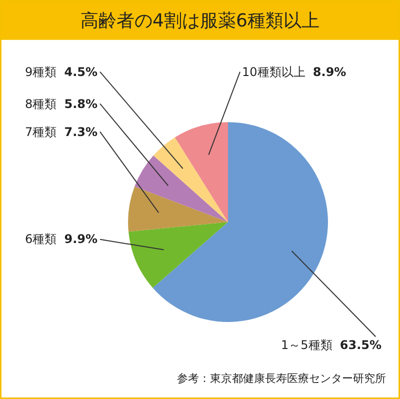  I want to click on text: 参考：東京都健康長寿医療センター研究所, so click(281, 378).